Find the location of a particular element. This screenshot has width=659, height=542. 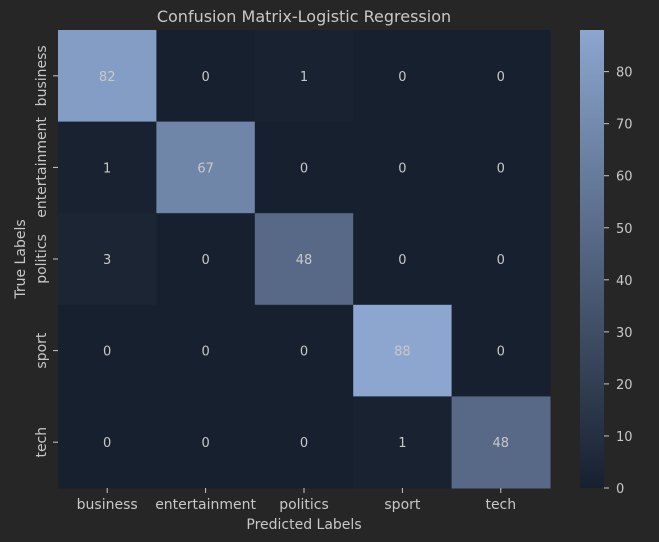

colorbar-tick-label: 70 is located at coordinates (624, 125).